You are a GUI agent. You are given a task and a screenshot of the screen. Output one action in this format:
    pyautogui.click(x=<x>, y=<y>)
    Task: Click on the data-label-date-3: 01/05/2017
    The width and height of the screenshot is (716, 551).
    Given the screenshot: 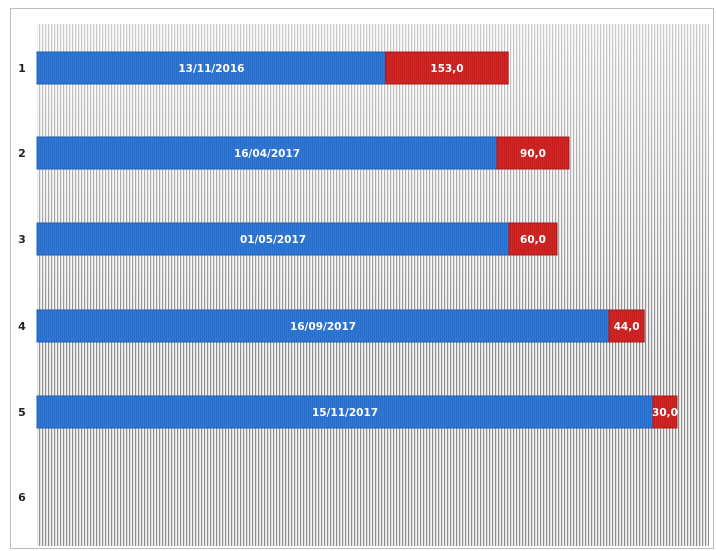 What is the action you would take?
    pyautogui.click(x=273, y=240)
    